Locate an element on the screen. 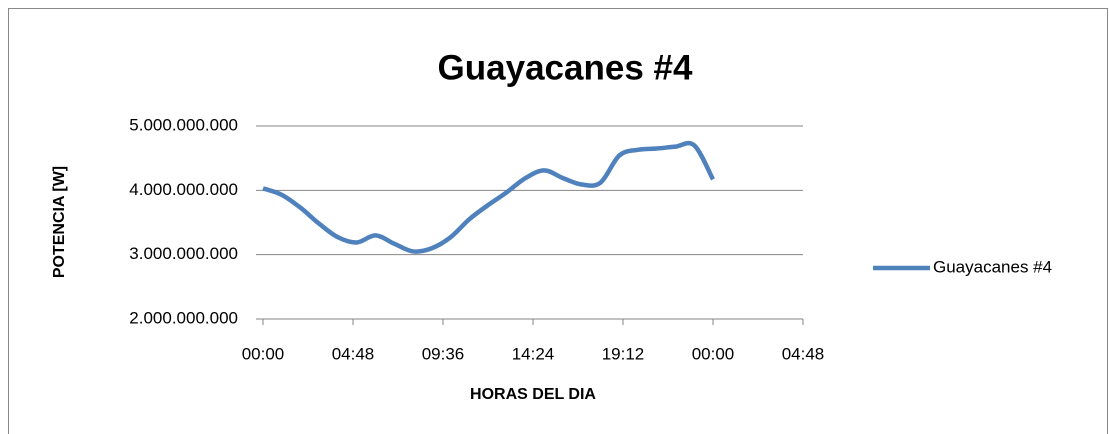  series-line is located at coordinates (489, 197).